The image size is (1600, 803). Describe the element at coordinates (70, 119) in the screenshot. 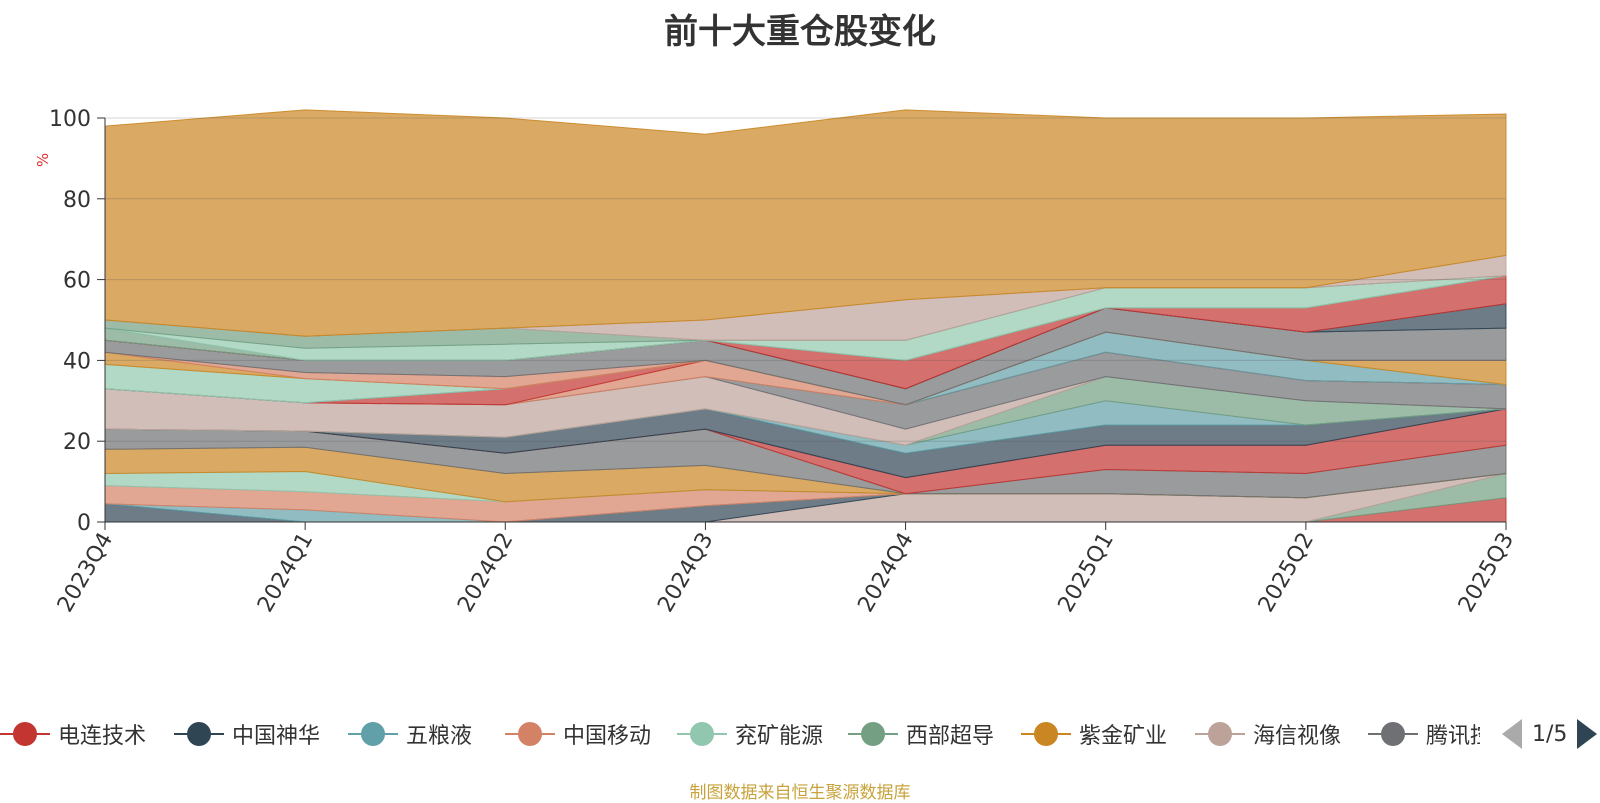

I see `y-tick-label: 100` at that location.